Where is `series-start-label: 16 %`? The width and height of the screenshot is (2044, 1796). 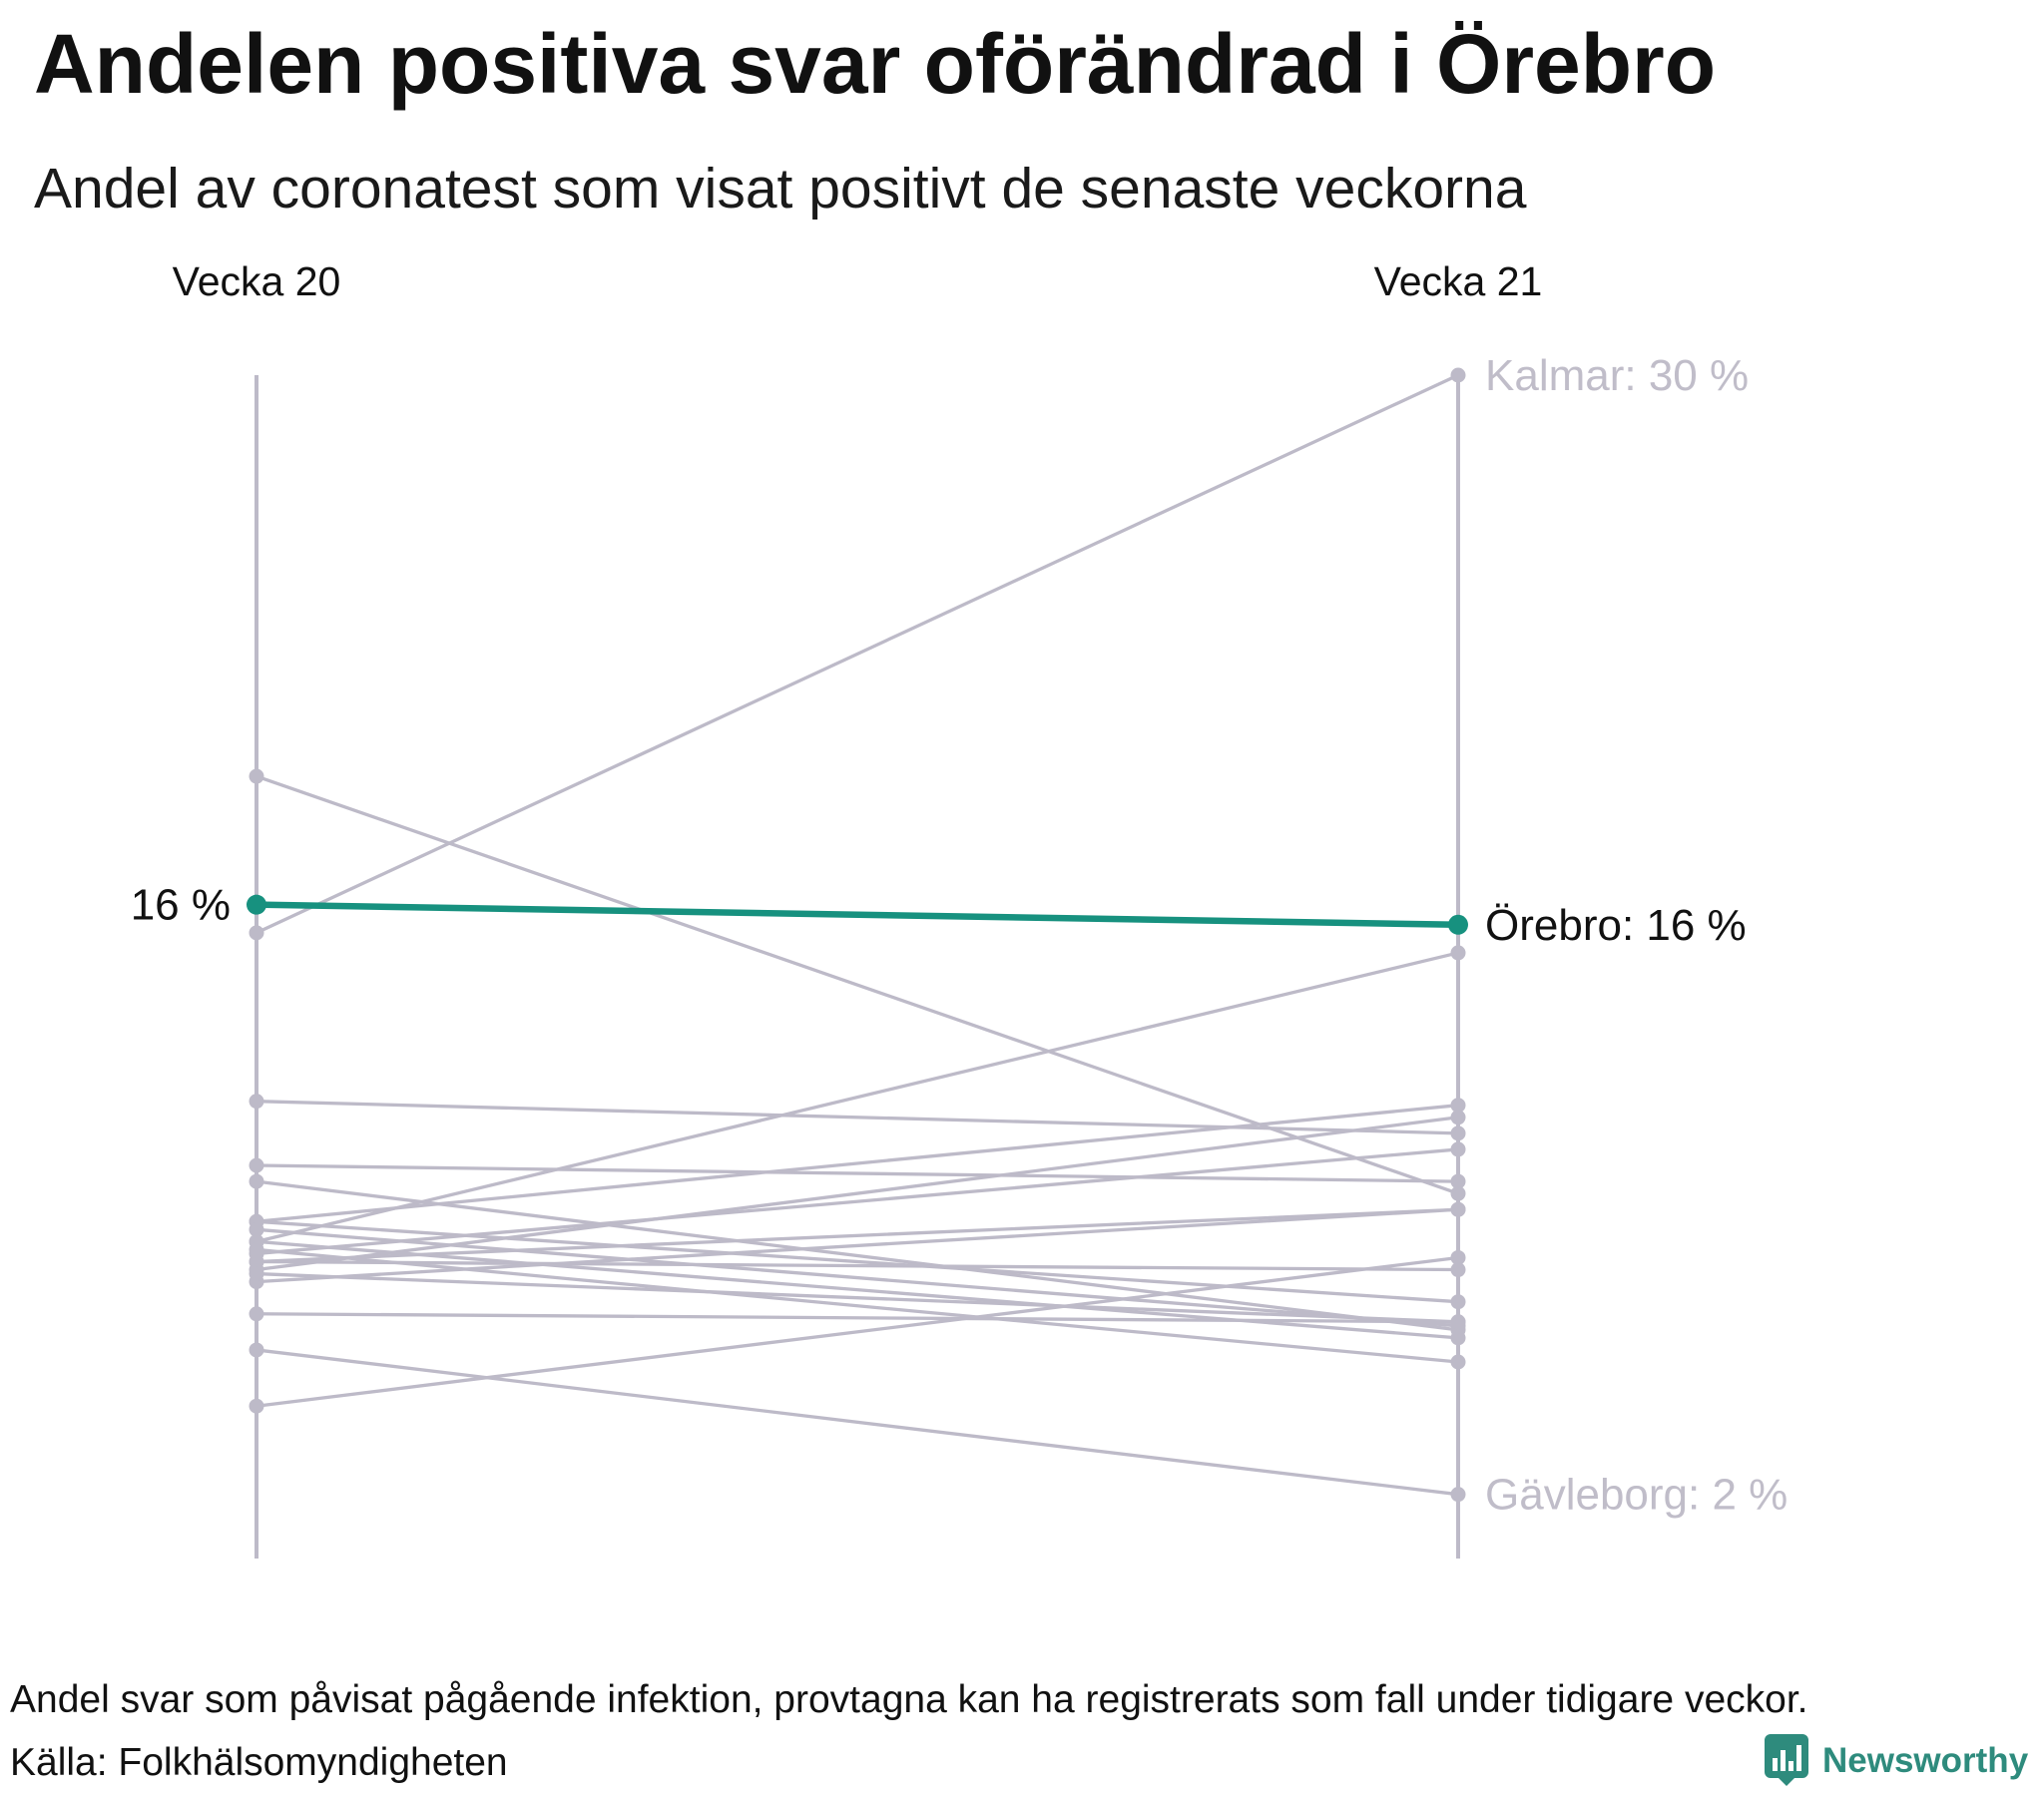 series-start-label: 16 % is located at coordinates (181, 905).